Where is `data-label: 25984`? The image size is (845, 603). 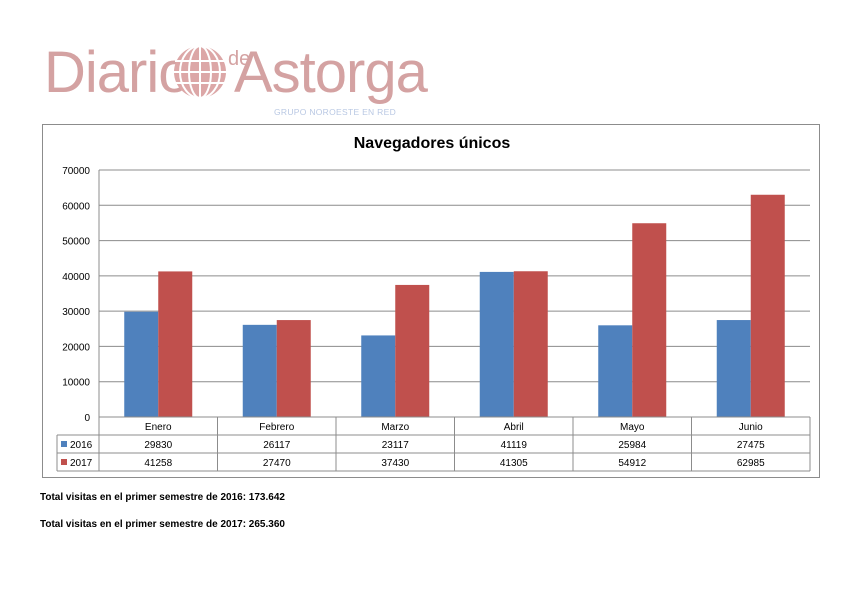 data-label: 25984 is located at coordinates (632, 445).